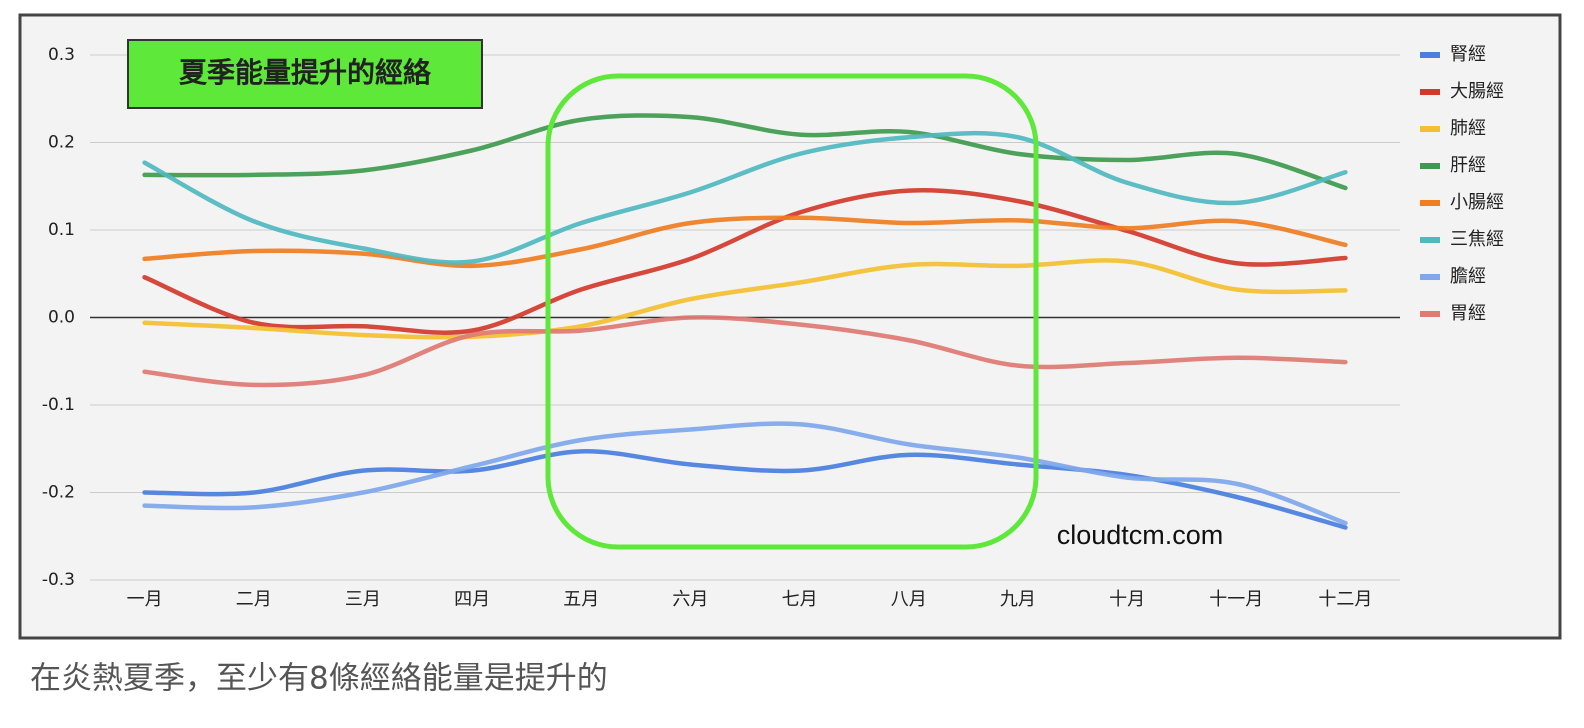 The image size is (1584, 728). I want to click on legend-label: 腎經, so click(1468, 54).